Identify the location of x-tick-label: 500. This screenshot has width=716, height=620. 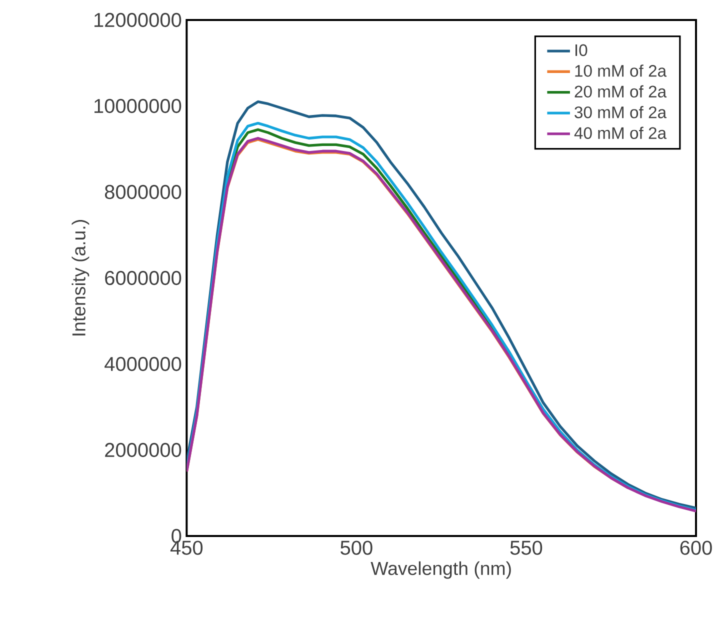
(356, 547).